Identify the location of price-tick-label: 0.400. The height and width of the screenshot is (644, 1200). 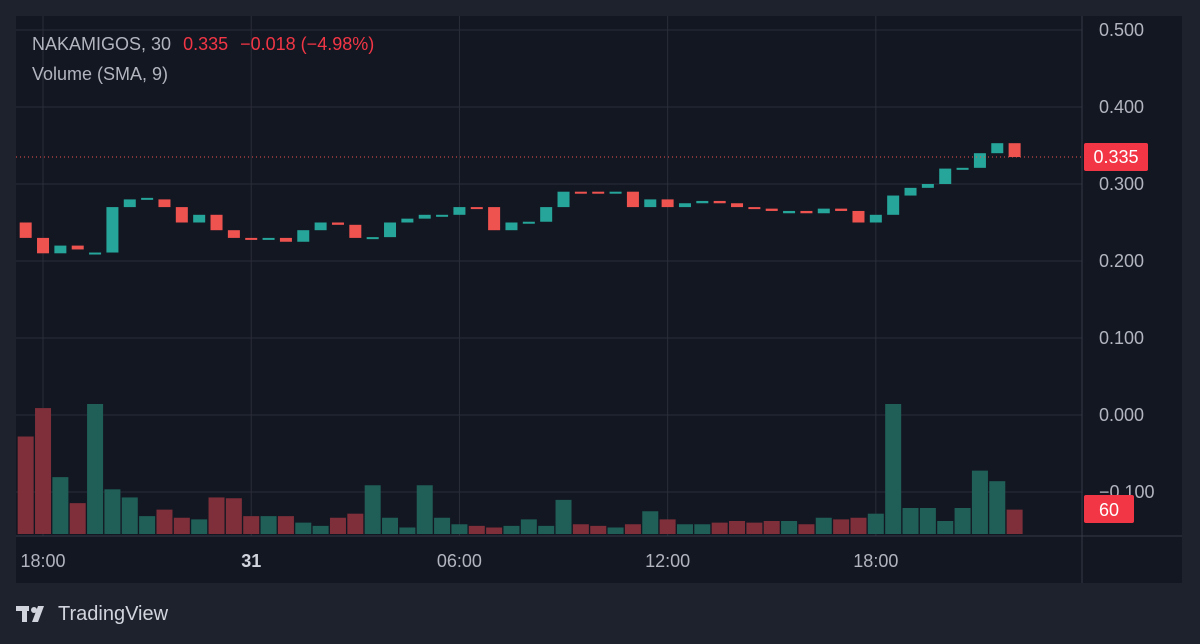
(1121, 107).